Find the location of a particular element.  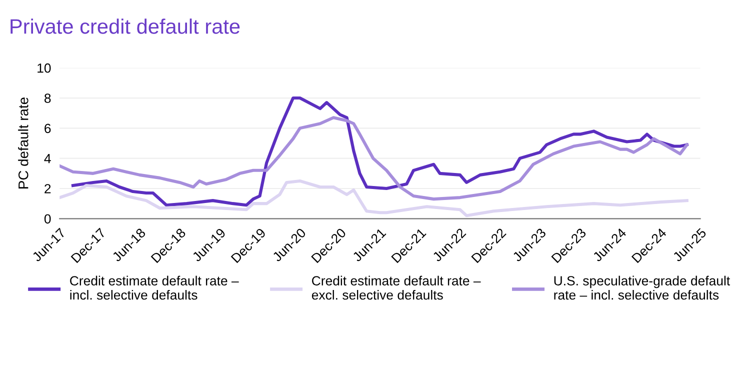

legend-label: Credit estimate default rate – excl. selective defaults is located at coordinates (396, 288).